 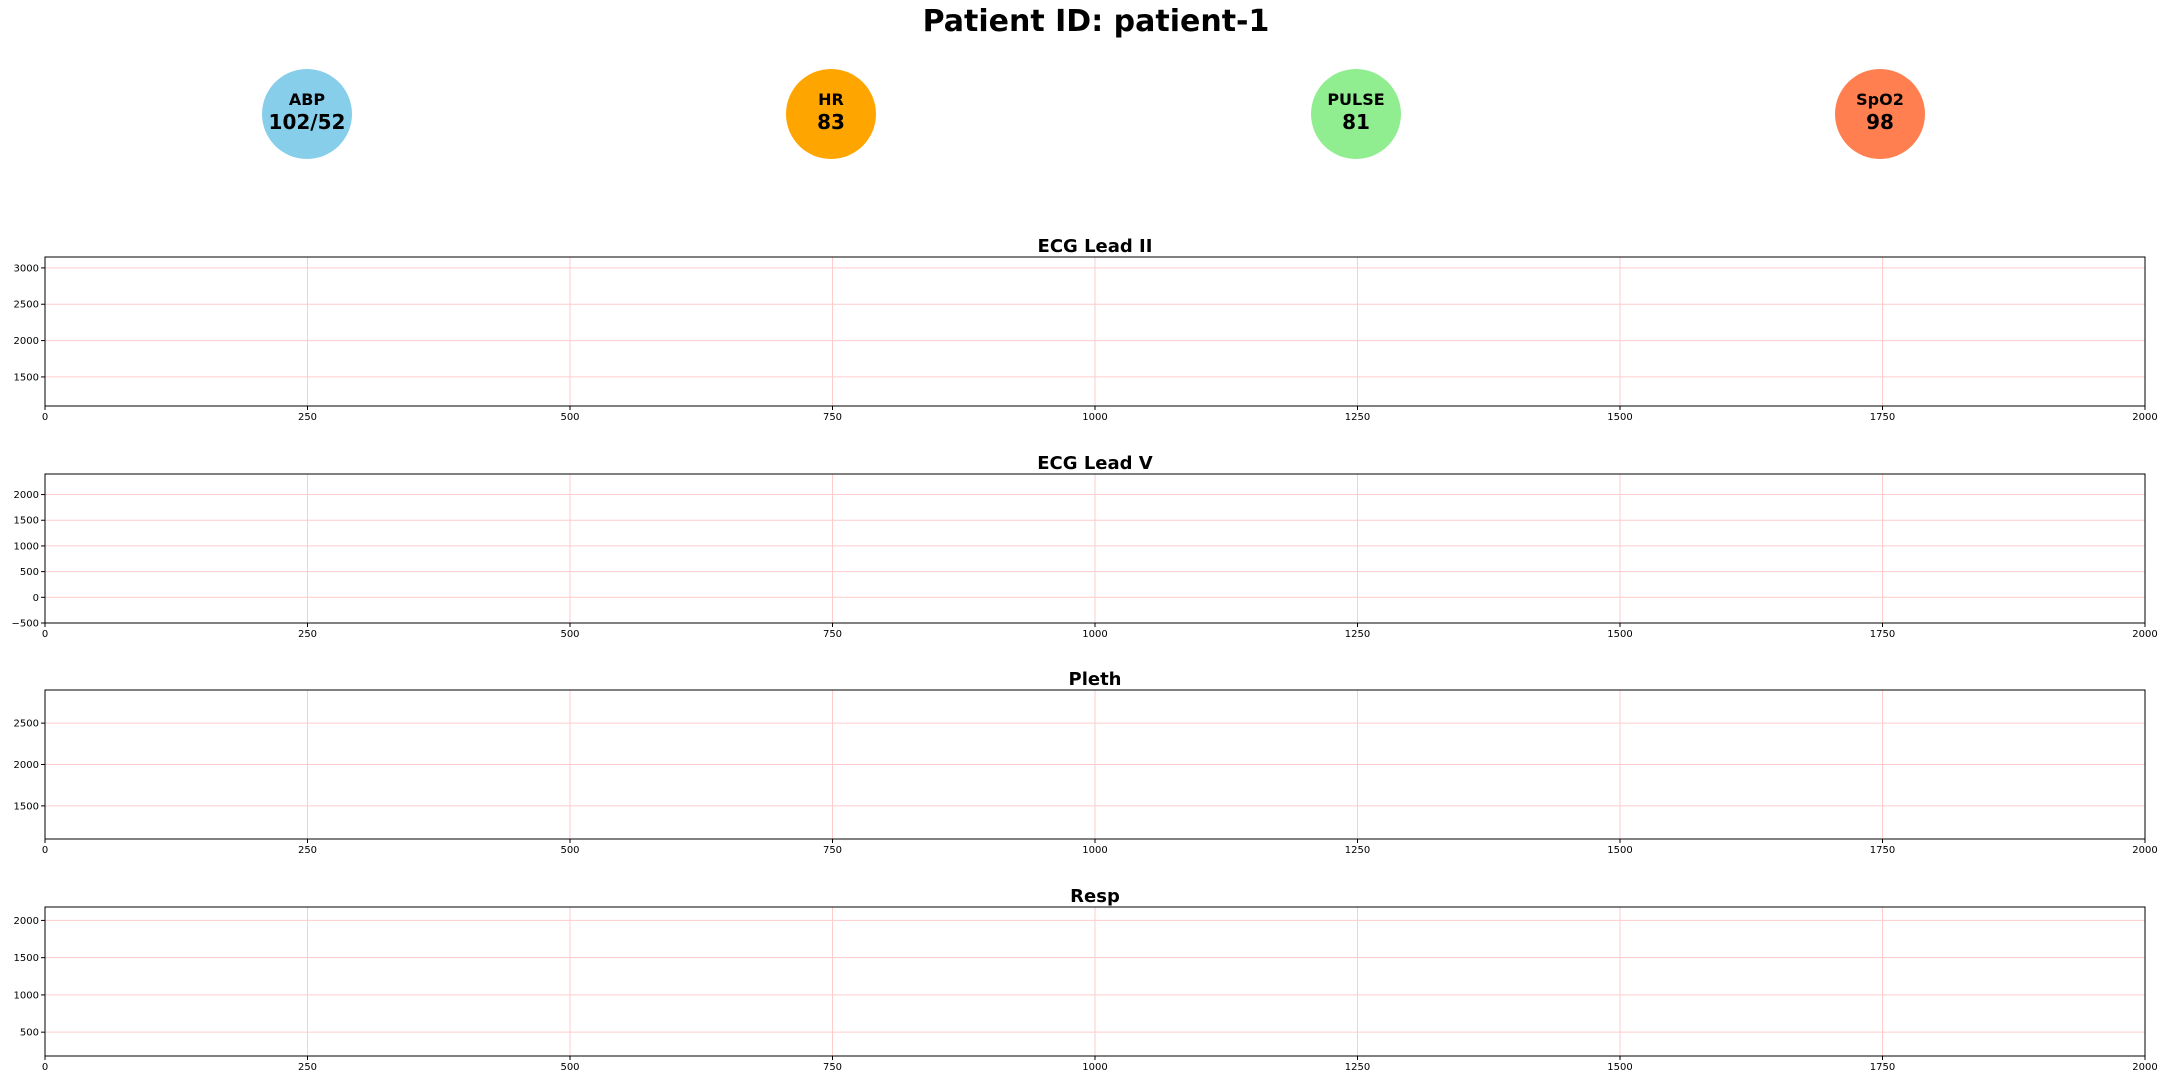 I want to click on chart-title: Resp, so click(x=1095, y=896).